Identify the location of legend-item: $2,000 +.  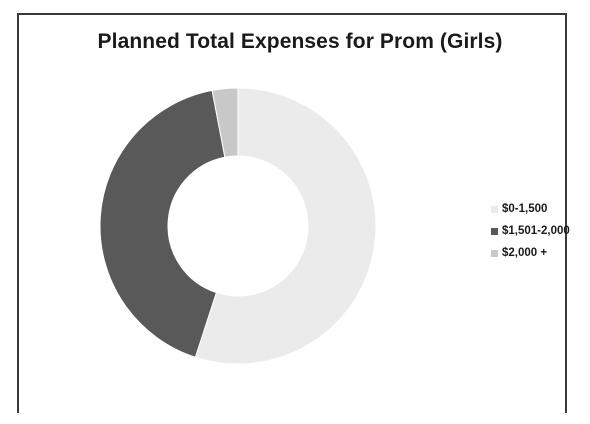
(530, 253).